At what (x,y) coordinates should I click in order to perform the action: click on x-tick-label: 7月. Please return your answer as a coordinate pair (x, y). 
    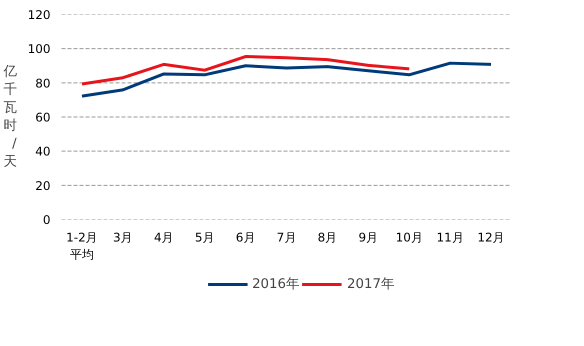
    Looking at the image, I should click on (286, 237).